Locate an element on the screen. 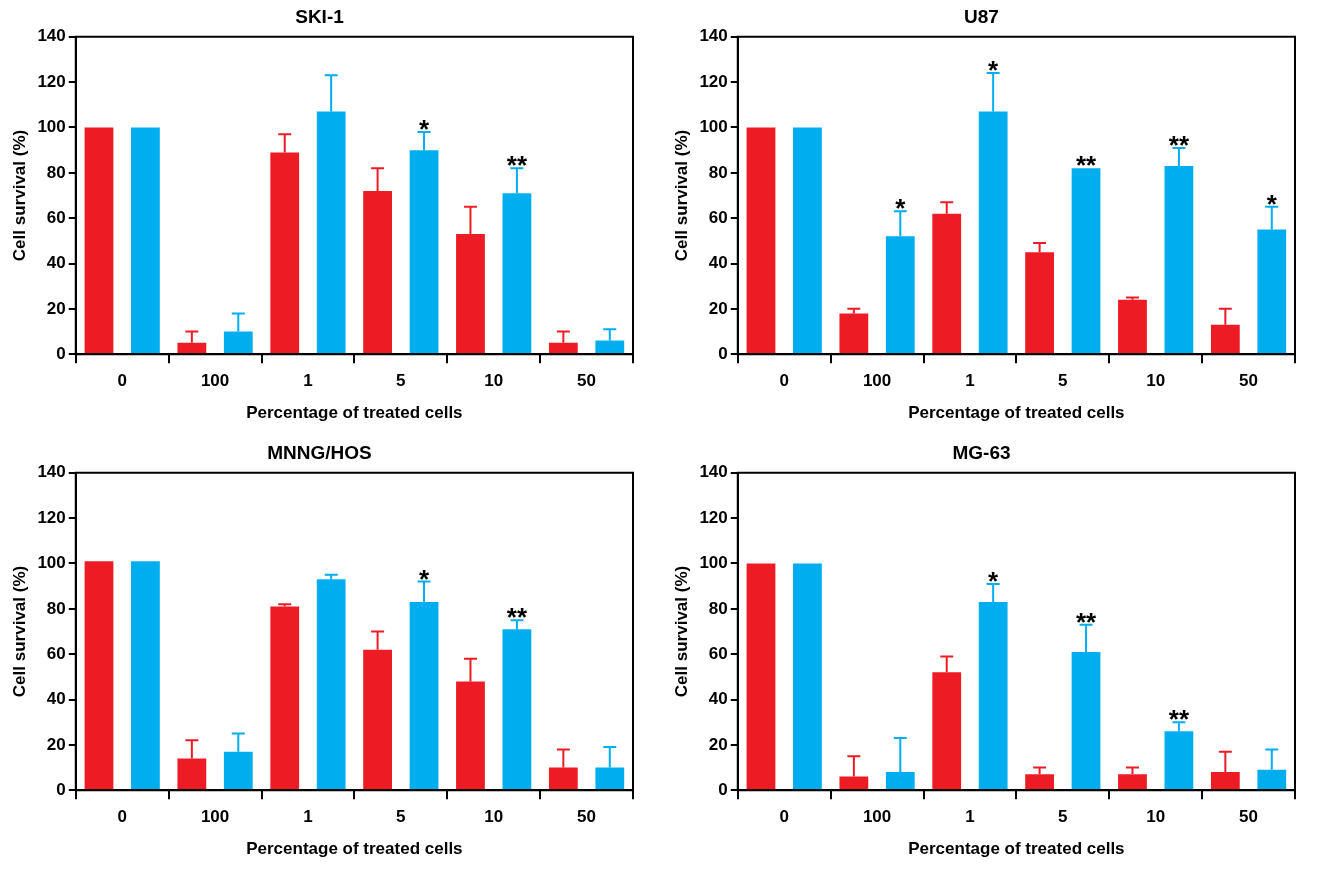 This screenshot has width=1325, height=873. chart-title: SKI-1 is located at coordinates (320, 16).